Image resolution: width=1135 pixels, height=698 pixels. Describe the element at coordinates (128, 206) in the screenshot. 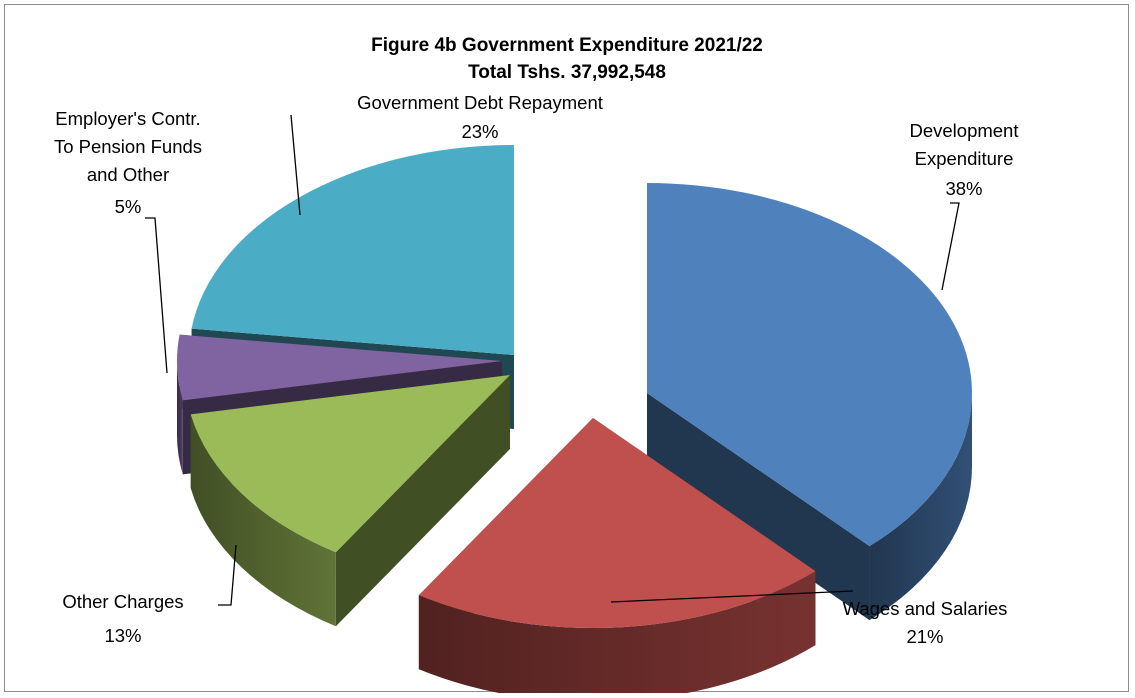

I see `slice-label-line: 5%` at that location.